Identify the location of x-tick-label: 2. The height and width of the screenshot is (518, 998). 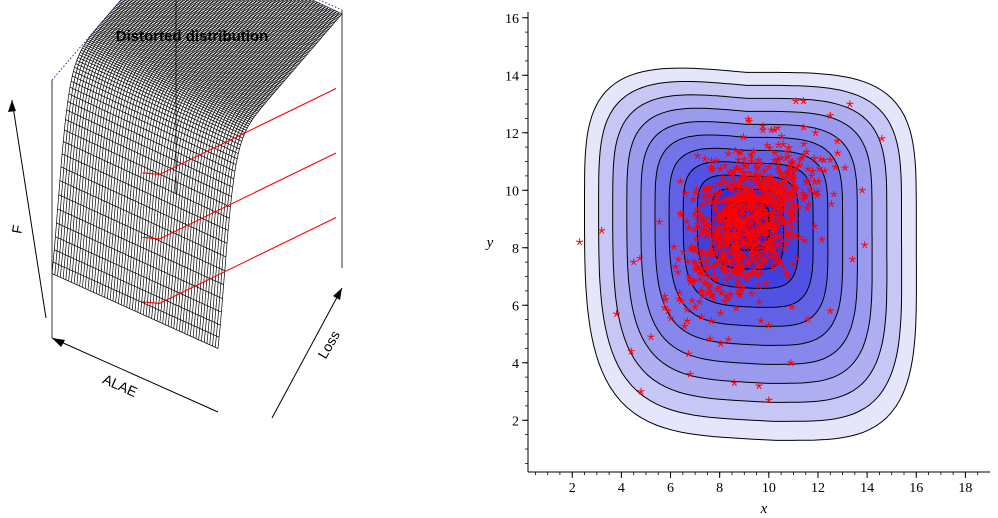
(572, 488).